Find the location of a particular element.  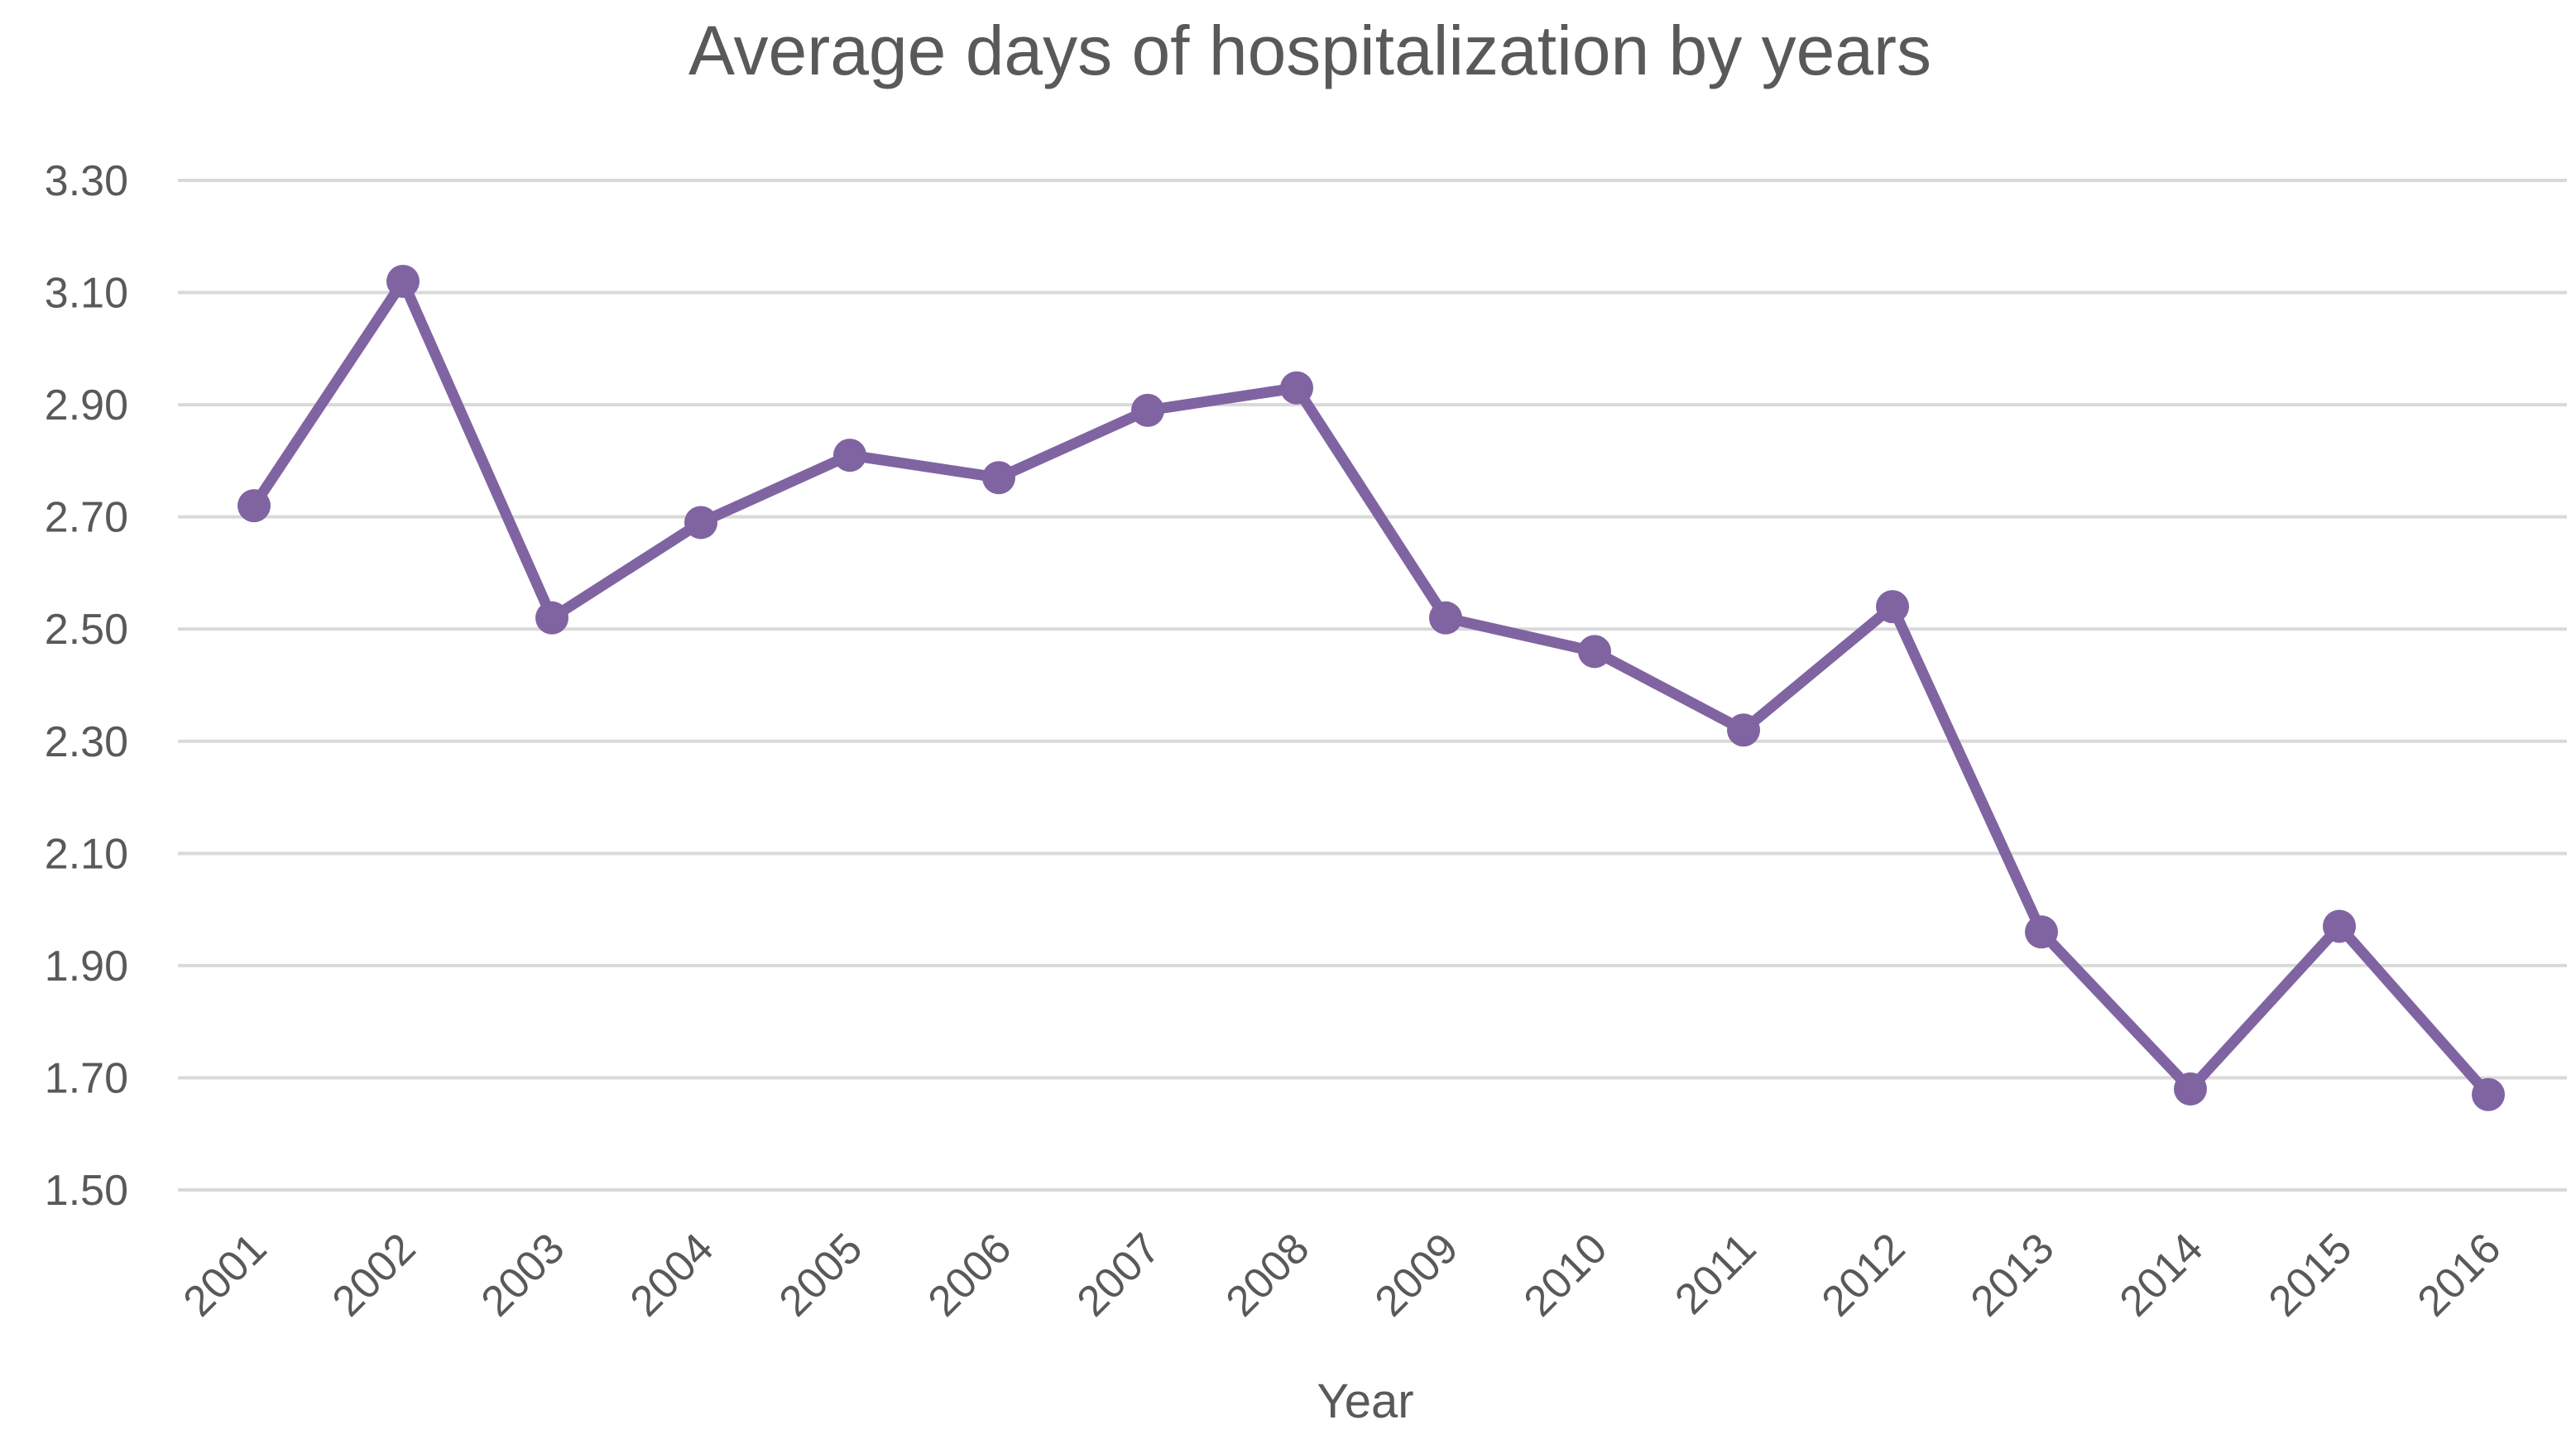

x-tick-label: 2015 is located at coordinates (2311, 1275).